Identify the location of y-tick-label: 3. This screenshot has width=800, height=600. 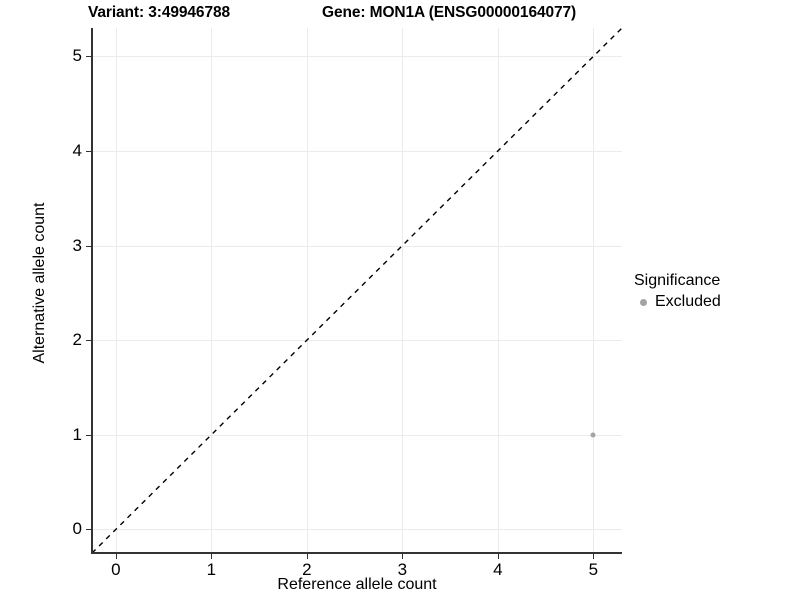
(77, 245).